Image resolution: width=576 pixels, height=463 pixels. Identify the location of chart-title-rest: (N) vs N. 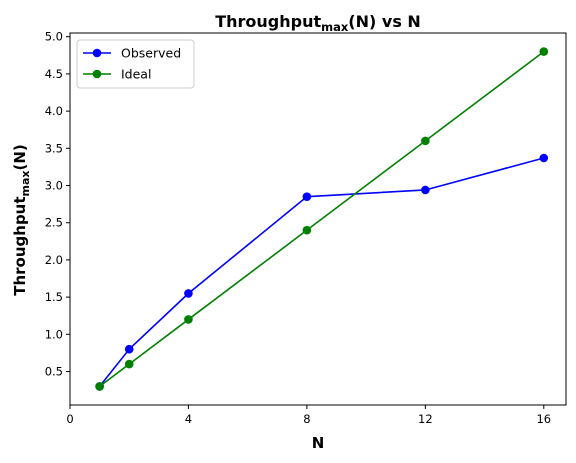
(384, 21).